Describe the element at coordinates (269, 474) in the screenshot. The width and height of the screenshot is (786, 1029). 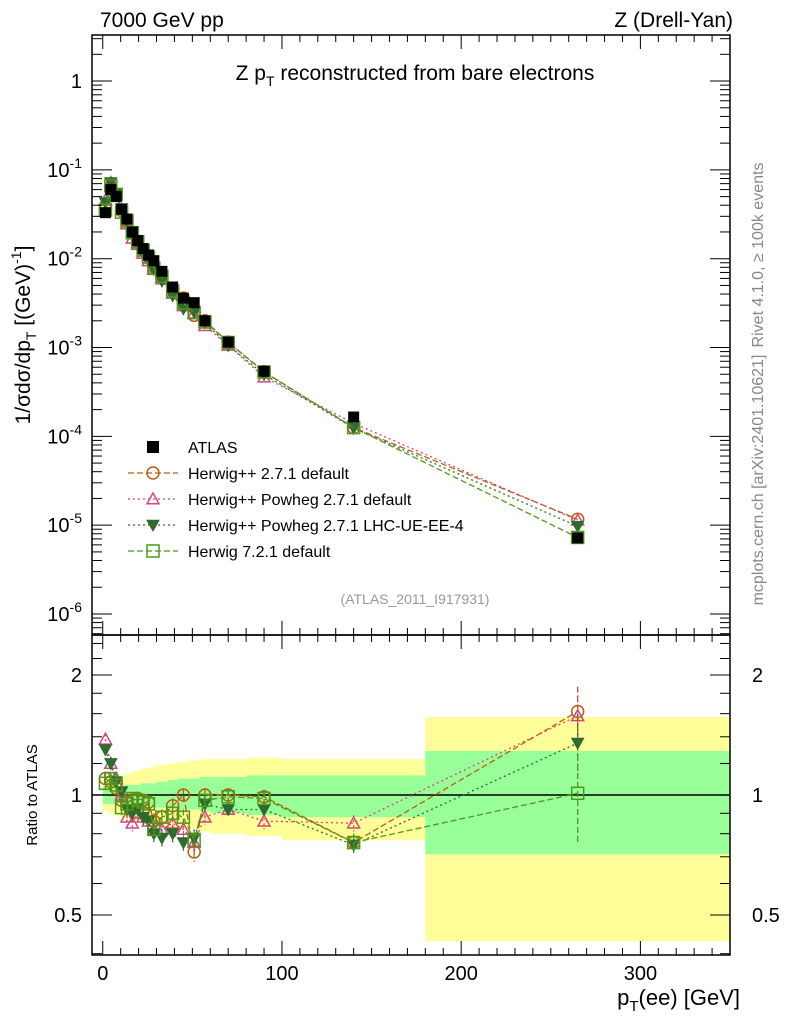
I see `legend-label: Herwig++ 2.7.1 default` at that location.